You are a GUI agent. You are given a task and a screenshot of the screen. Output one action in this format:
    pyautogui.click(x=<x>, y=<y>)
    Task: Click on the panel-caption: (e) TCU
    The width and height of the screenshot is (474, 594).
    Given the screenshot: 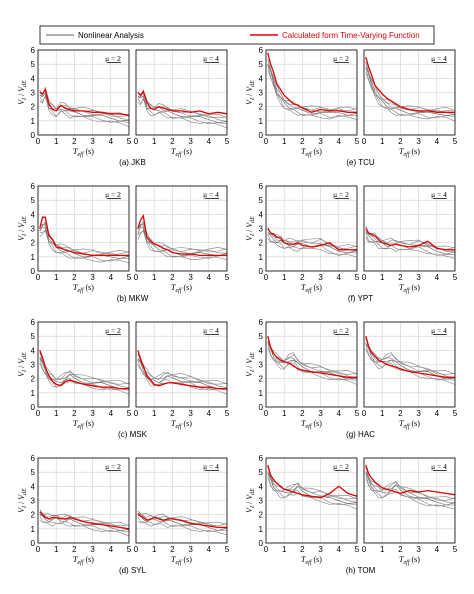 What is the action you would take?
    pyautogui.click(x=360, y=162)
    